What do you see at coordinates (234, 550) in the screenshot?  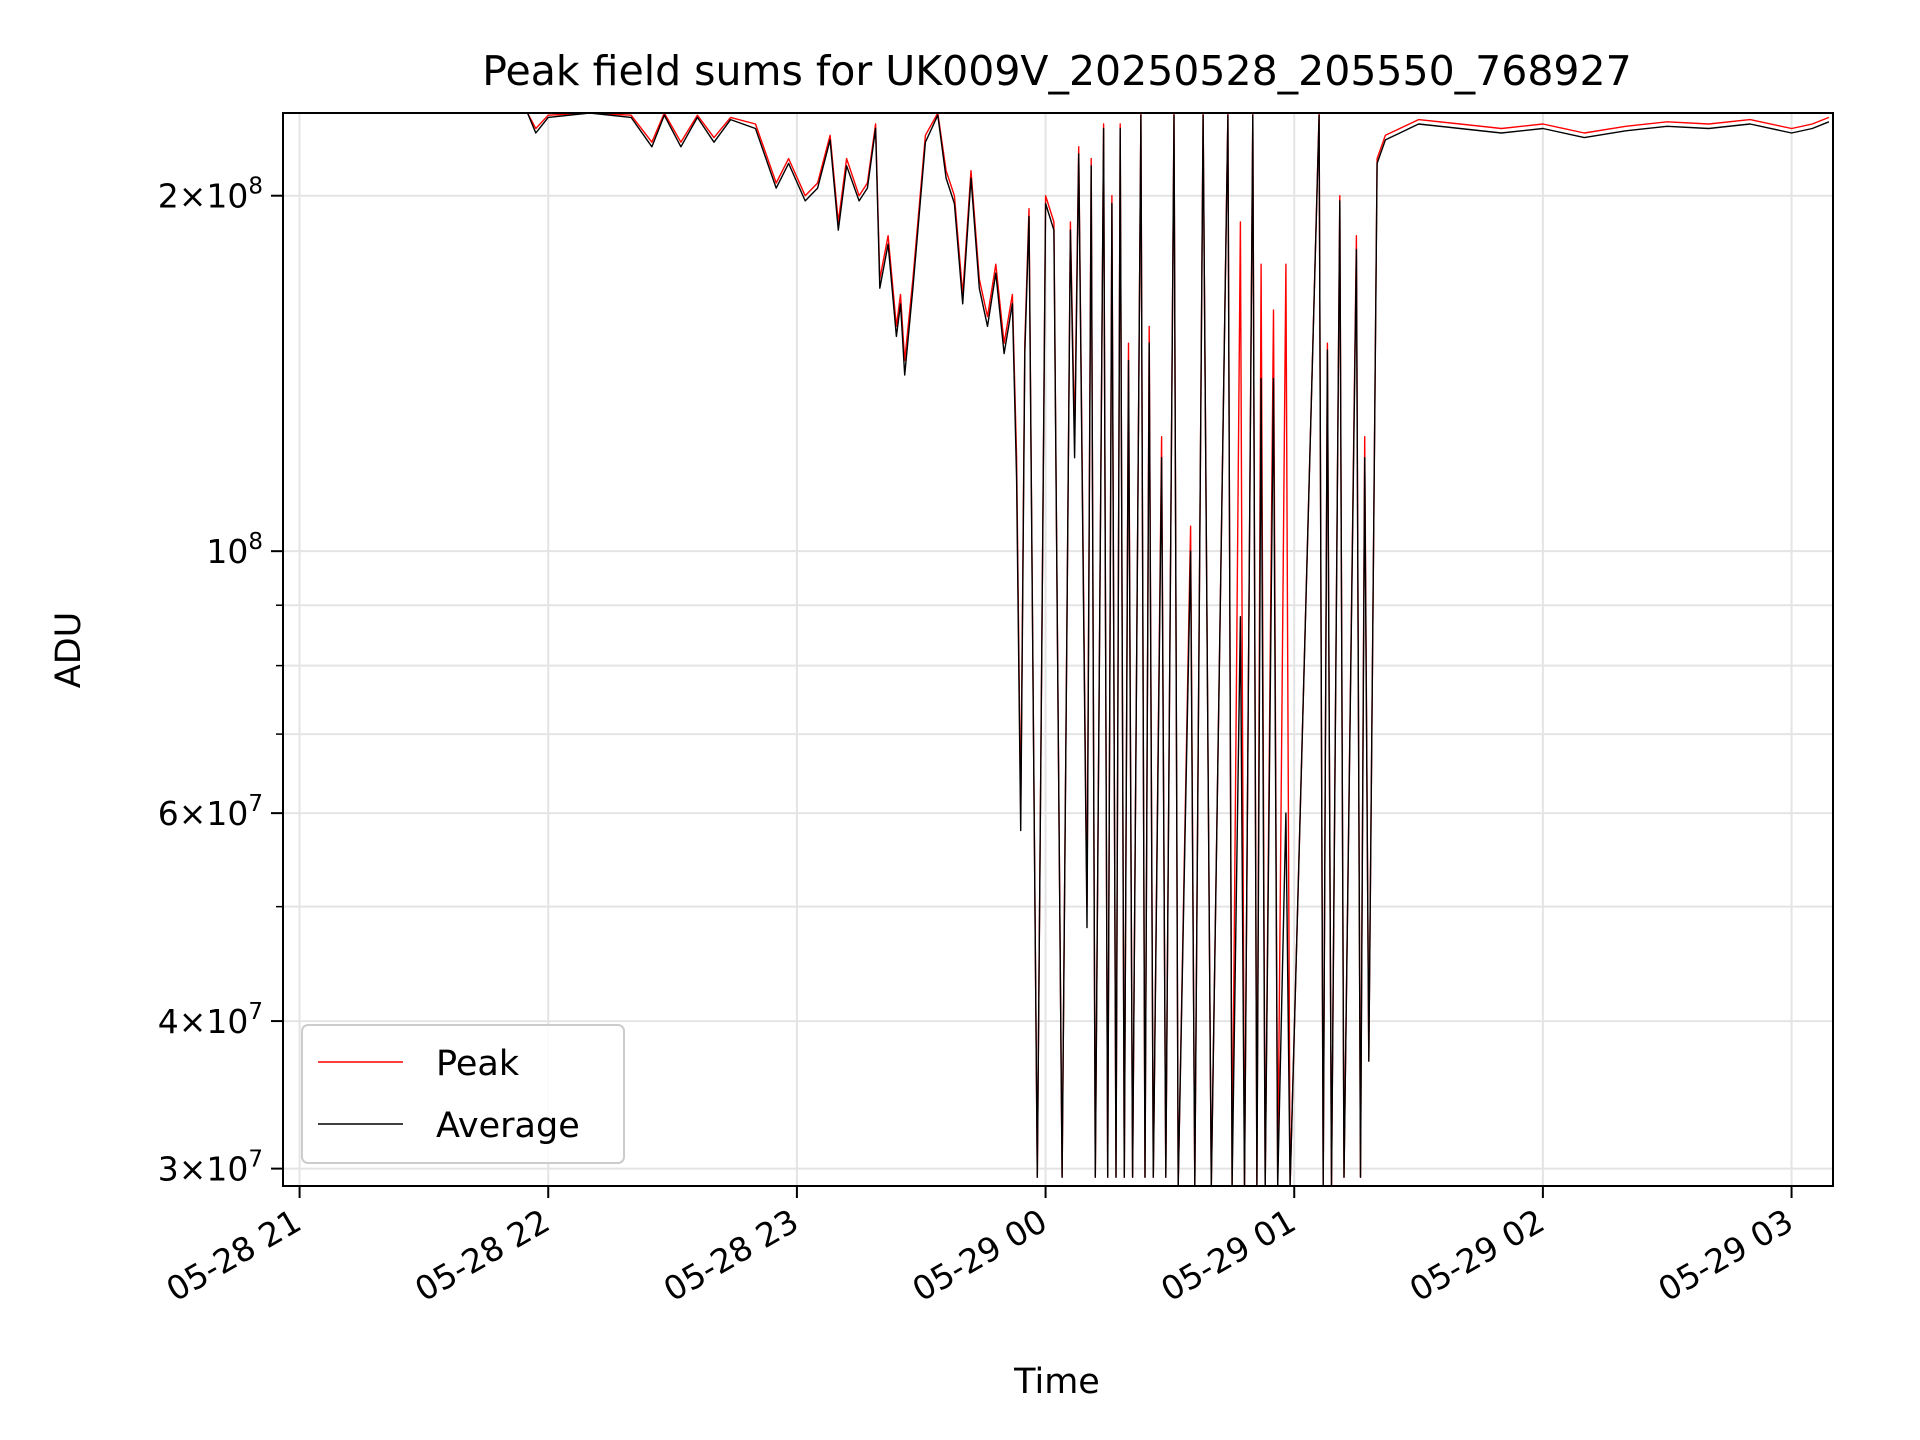 I see `y-tick-label: 108` at bounding box center [234, 550].